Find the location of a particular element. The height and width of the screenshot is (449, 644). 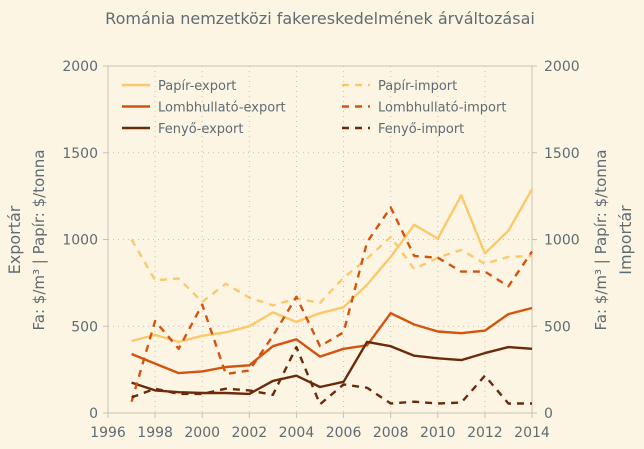

y-left-tick-label: 0 is located at coordinates (93, 414).